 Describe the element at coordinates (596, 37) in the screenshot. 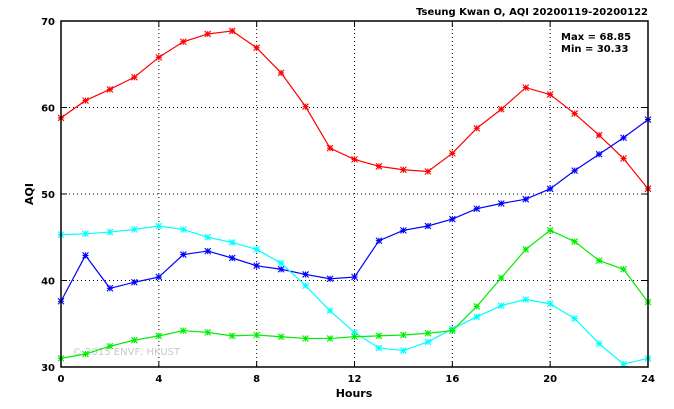

I see `max-annotation: Max = 68.85` at that location.